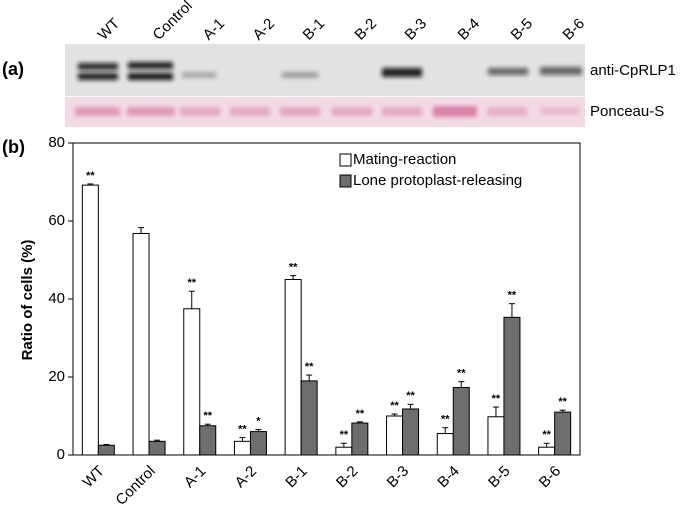 The image size is (685, 513). Describe the element at coordinates (633, 70) in the screenshot. I see `blot-row-label: anti-CpRLP1` at that location.